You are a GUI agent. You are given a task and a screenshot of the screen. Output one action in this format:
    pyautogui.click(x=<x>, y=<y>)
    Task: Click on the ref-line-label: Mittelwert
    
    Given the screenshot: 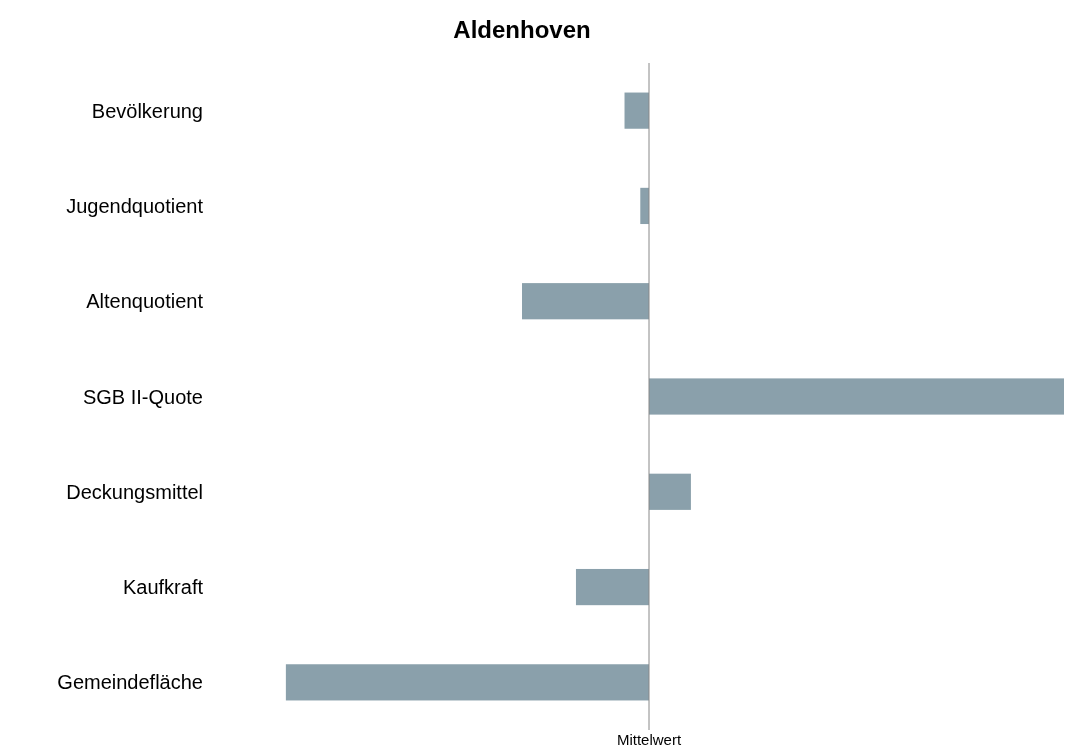 What is the action you would take?
    pyautogui.click(x=649, y=739)
    